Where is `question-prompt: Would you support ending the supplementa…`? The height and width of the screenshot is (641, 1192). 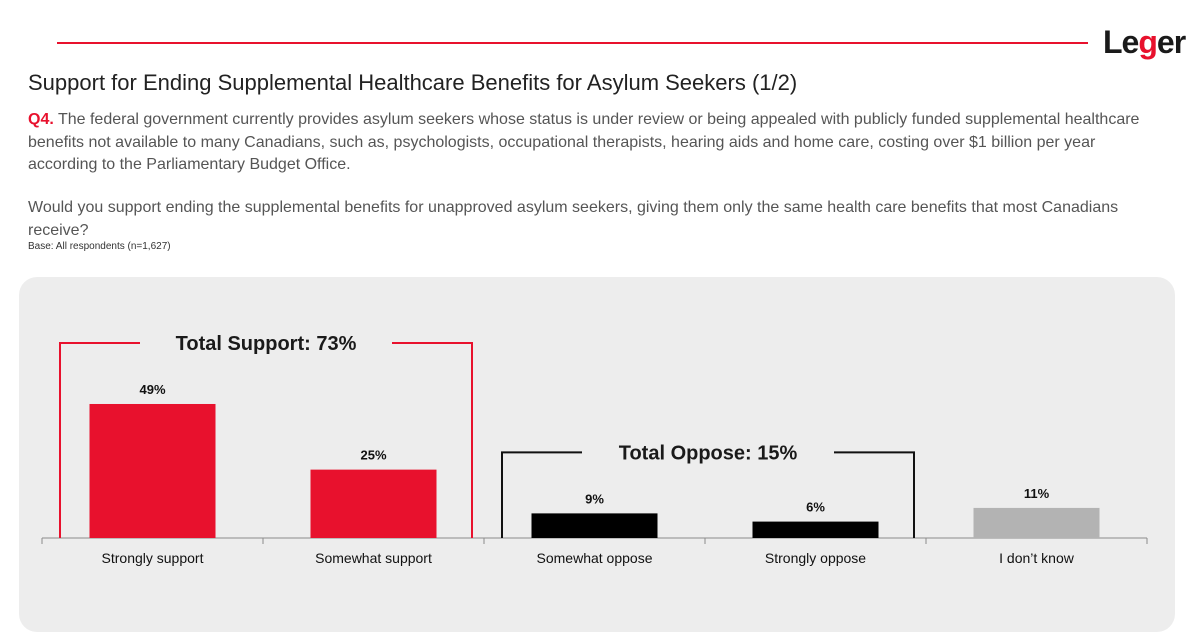 question-prompt: Would you support ending the supplementa… is located at coordinates (573, 219).